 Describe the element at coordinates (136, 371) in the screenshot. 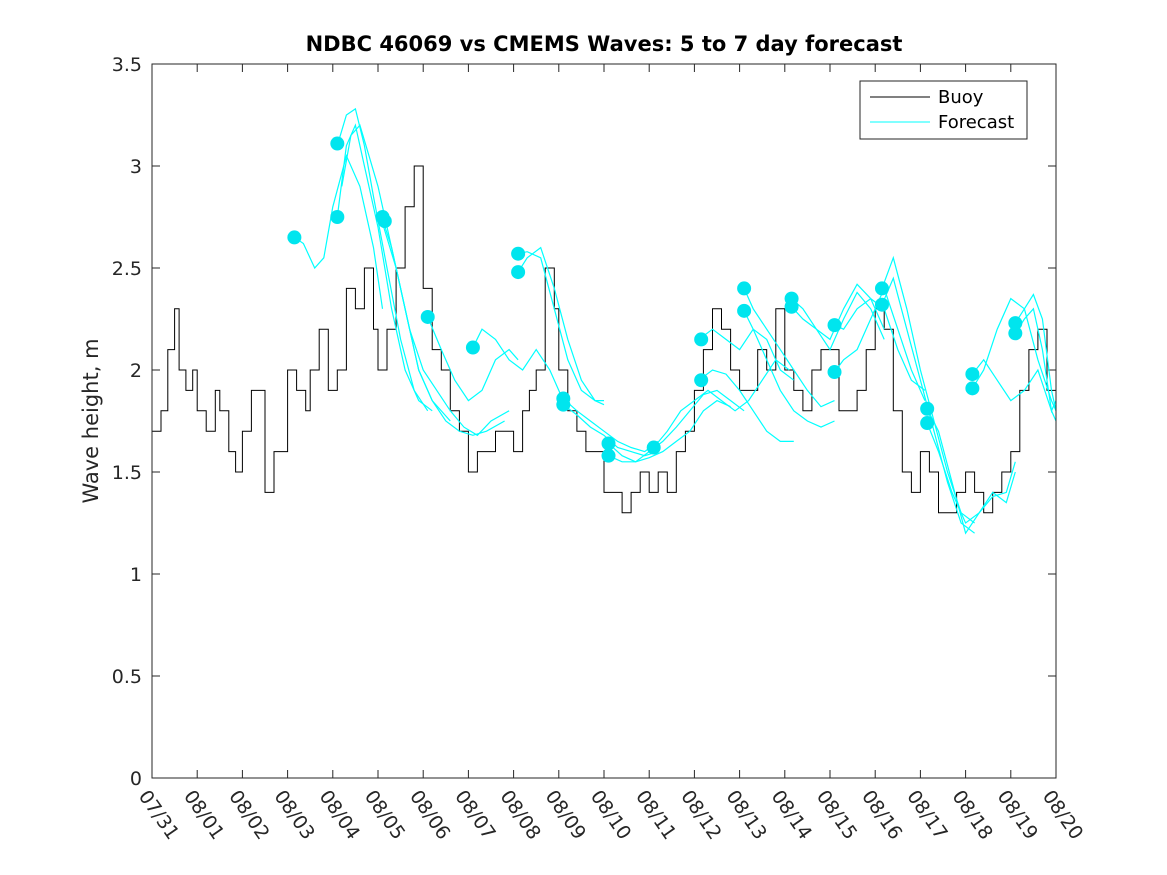

I see `y-tick-label: 2` at that location.